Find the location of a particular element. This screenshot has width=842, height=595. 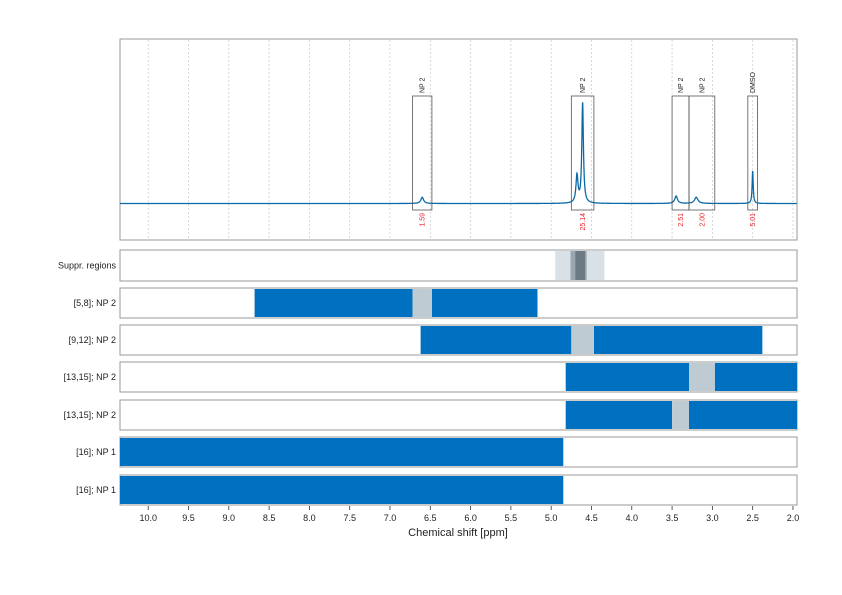

x-tick-label: 4.5 is located at coordinates (591, 518).